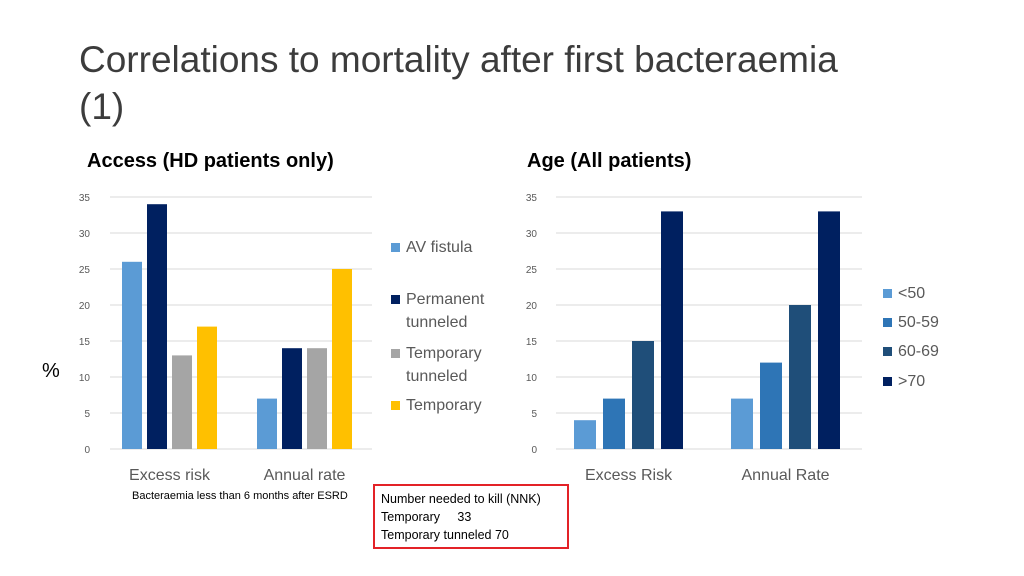 The width and height of the screenshot is (1024, 576). Describe the element at coordinates (532, 306) in the screenshot. I see `age-y-tick-label: 20` at that location.